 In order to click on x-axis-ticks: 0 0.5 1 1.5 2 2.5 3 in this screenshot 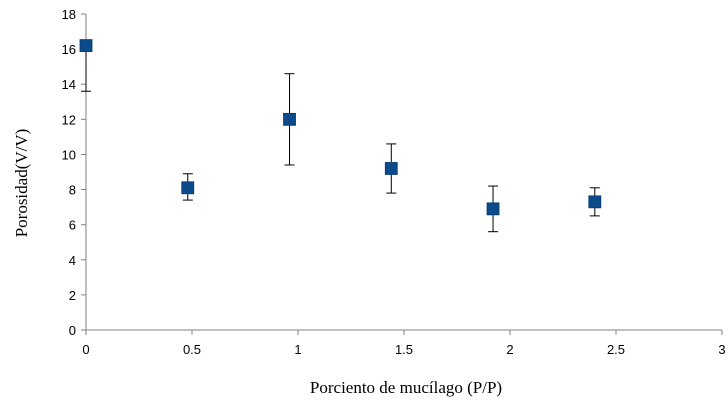, I will do `click(404, 343)`.